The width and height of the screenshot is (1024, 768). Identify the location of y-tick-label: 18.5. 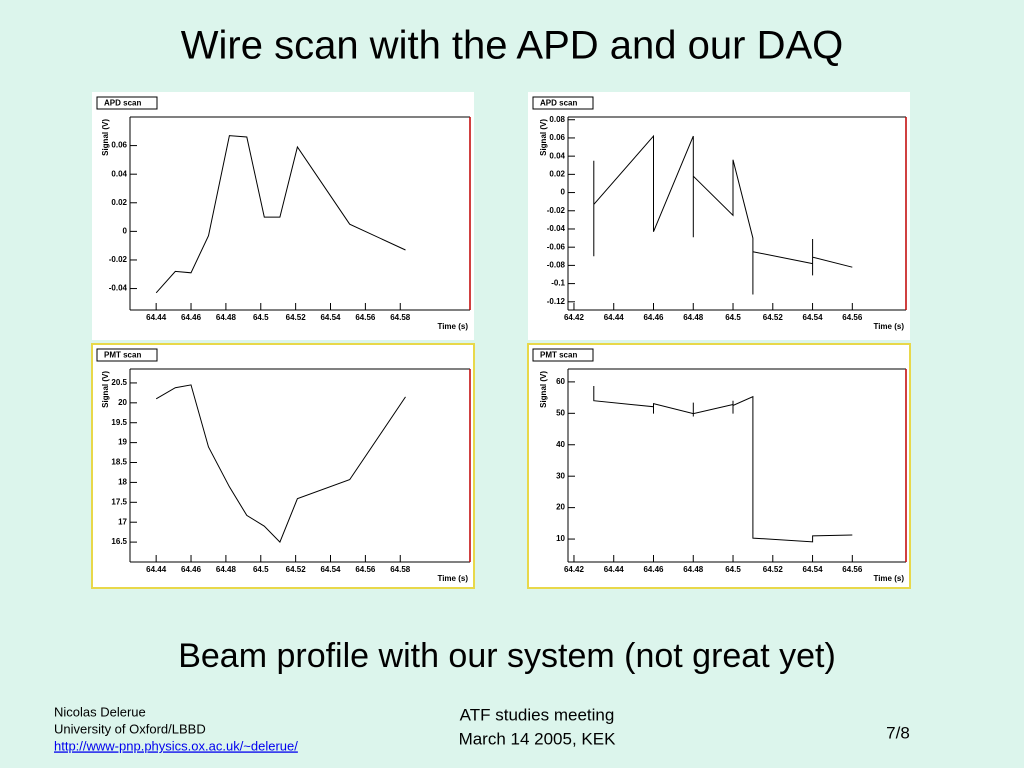
(119, 462).